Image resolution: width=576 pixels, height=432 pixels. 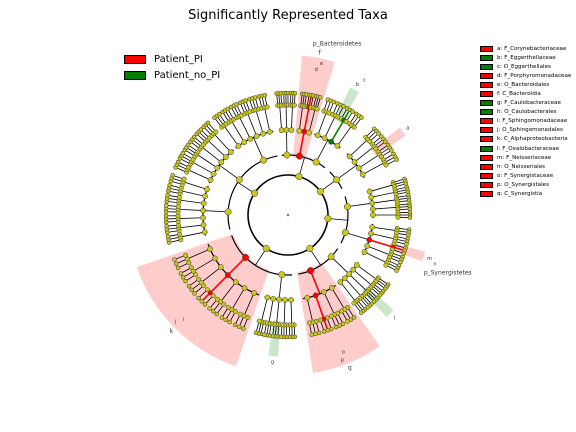 What do you see at coordinates (394, 318) in the screenshot?
I see `taxon-key-label: l` at bounding box center [394, 318].